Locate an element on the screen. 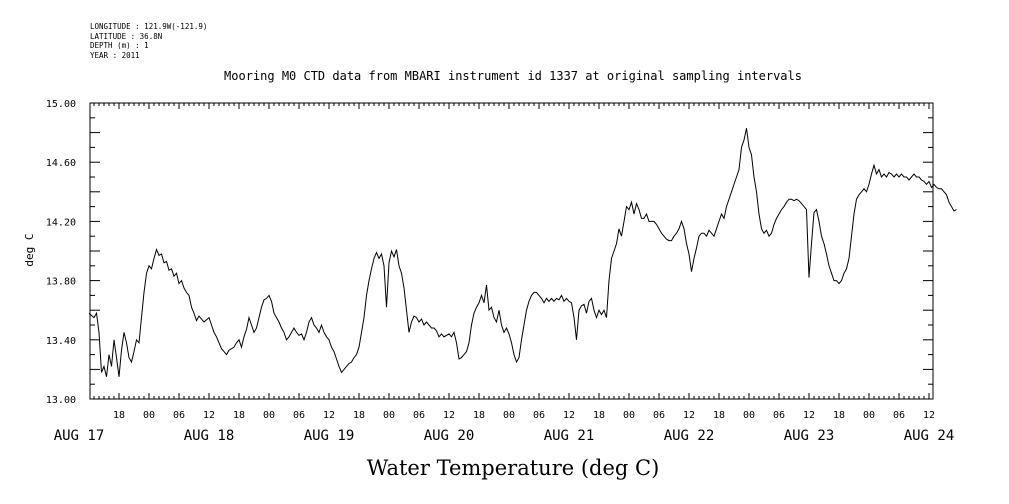 The width and height of the screenshot is (1009, 504). y-tick-label: 13.40 is located at coordinates (61, 341).